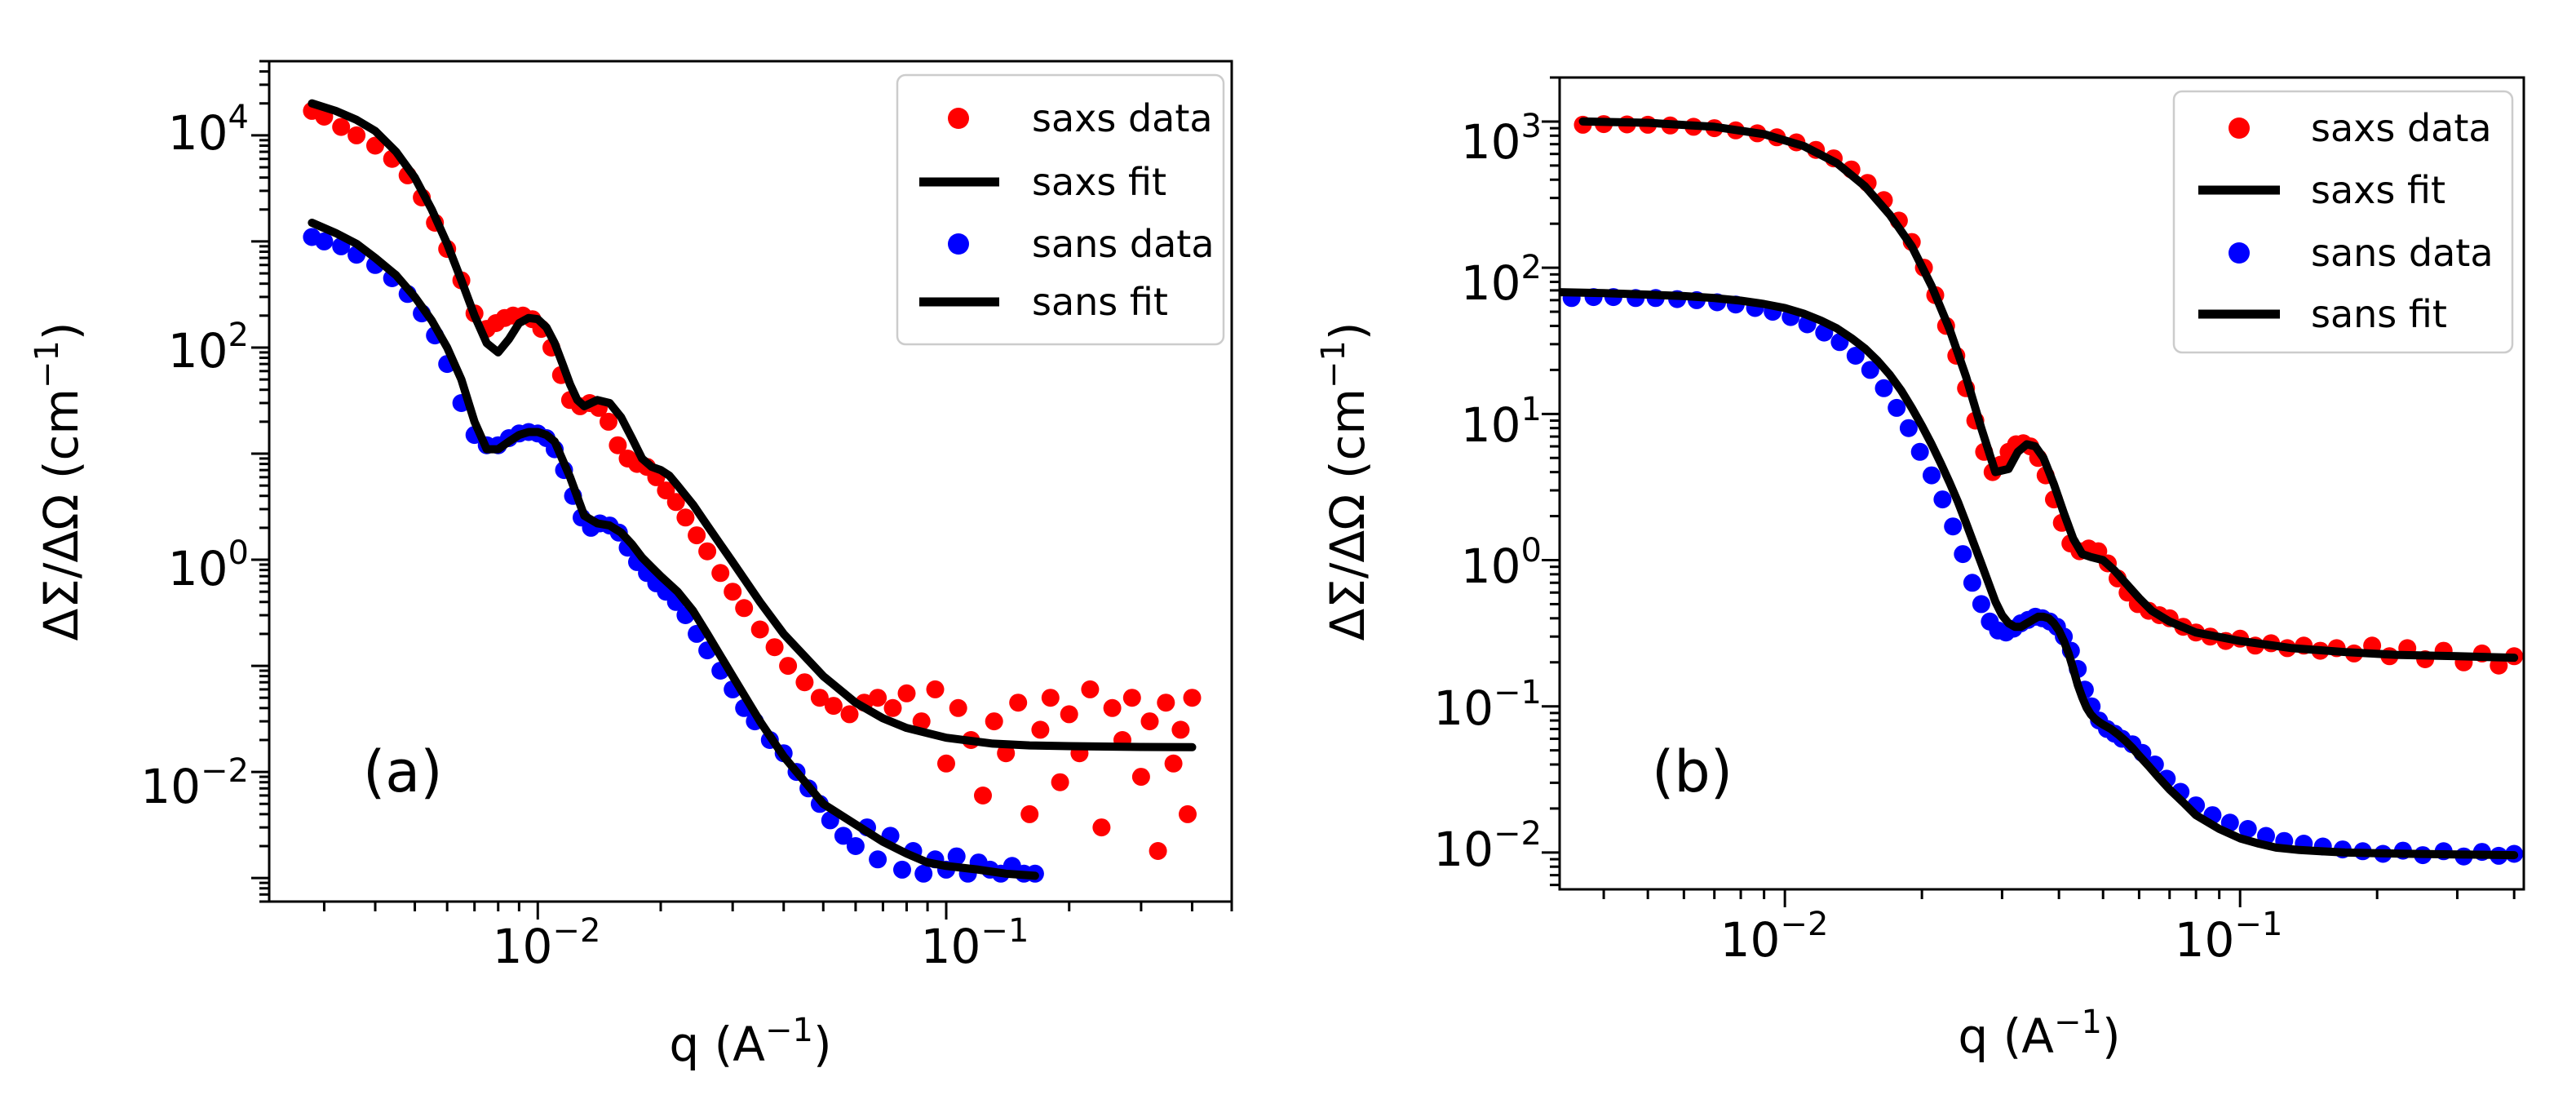 This screenshot has height=1108, width=2576. Describe the element at coordinates (194, 783) in the screenshot. I see `y-tick-label-a-4: 10⁻²` at that location.